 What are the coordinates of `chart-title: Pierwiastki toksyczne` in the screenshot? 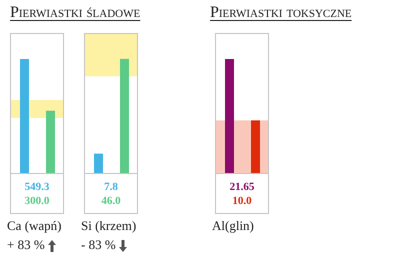 It's located at (281, 13).